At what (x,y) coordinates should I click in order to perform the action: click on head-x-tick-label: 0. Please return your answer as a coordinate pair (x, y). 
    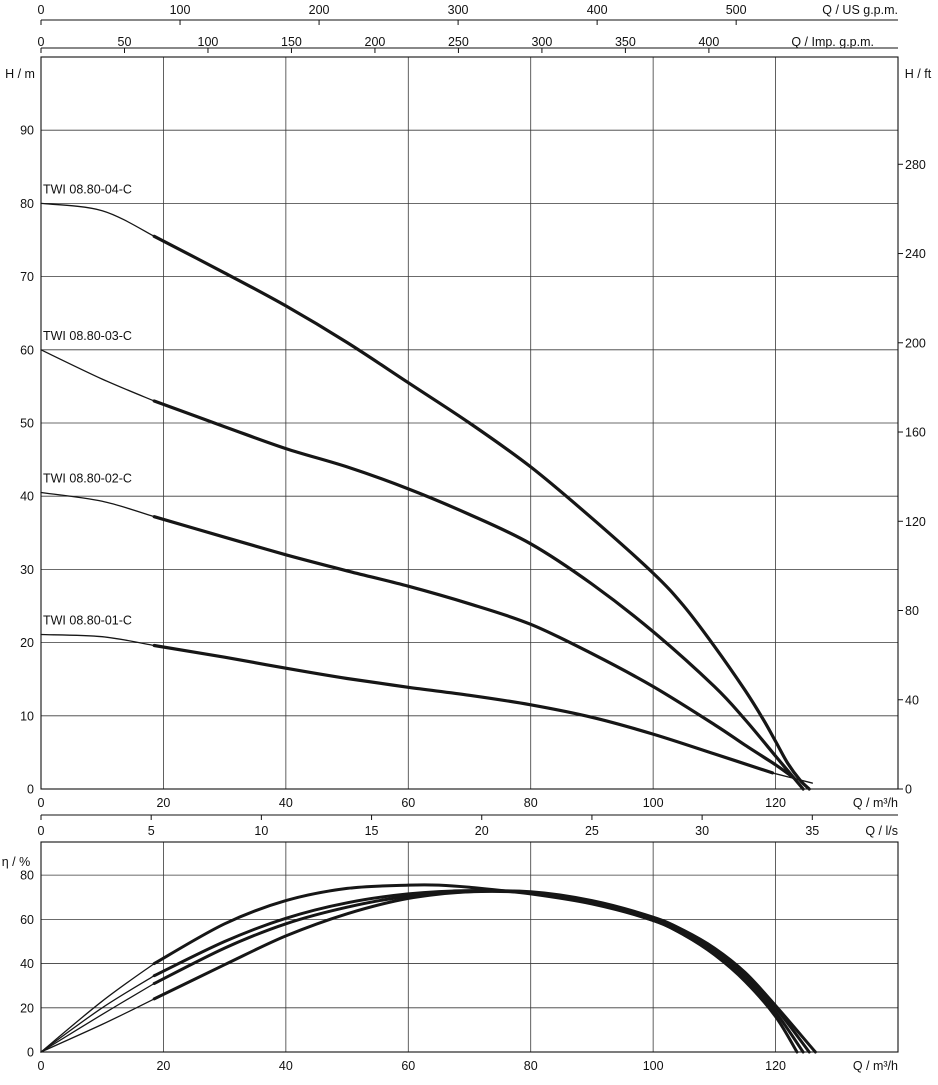
    Looking at the image, I should click on (41, 803).